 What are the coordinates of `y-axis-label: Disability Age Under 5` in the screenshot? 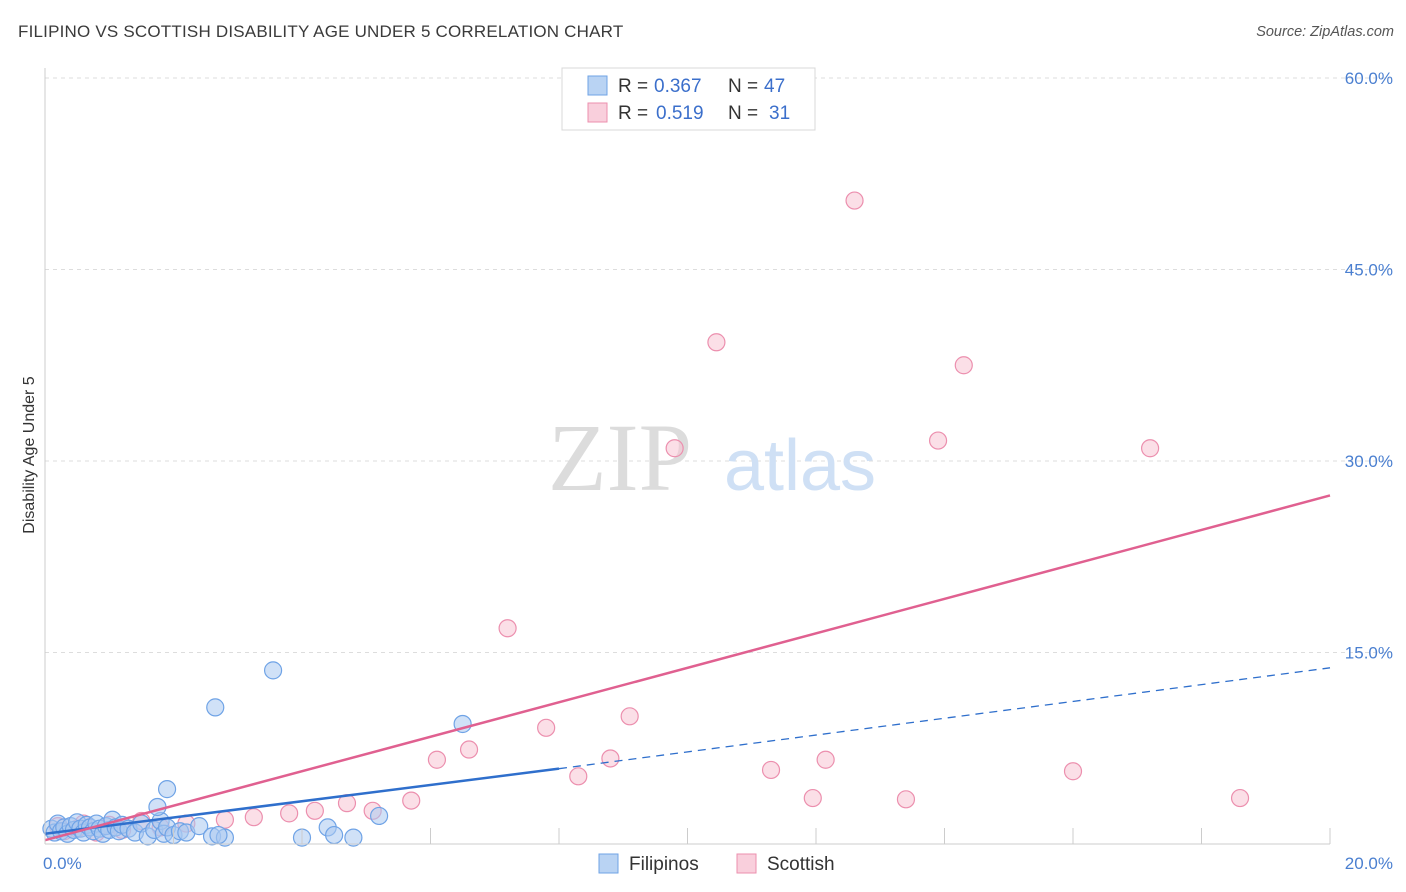 It's located at (29, 455).